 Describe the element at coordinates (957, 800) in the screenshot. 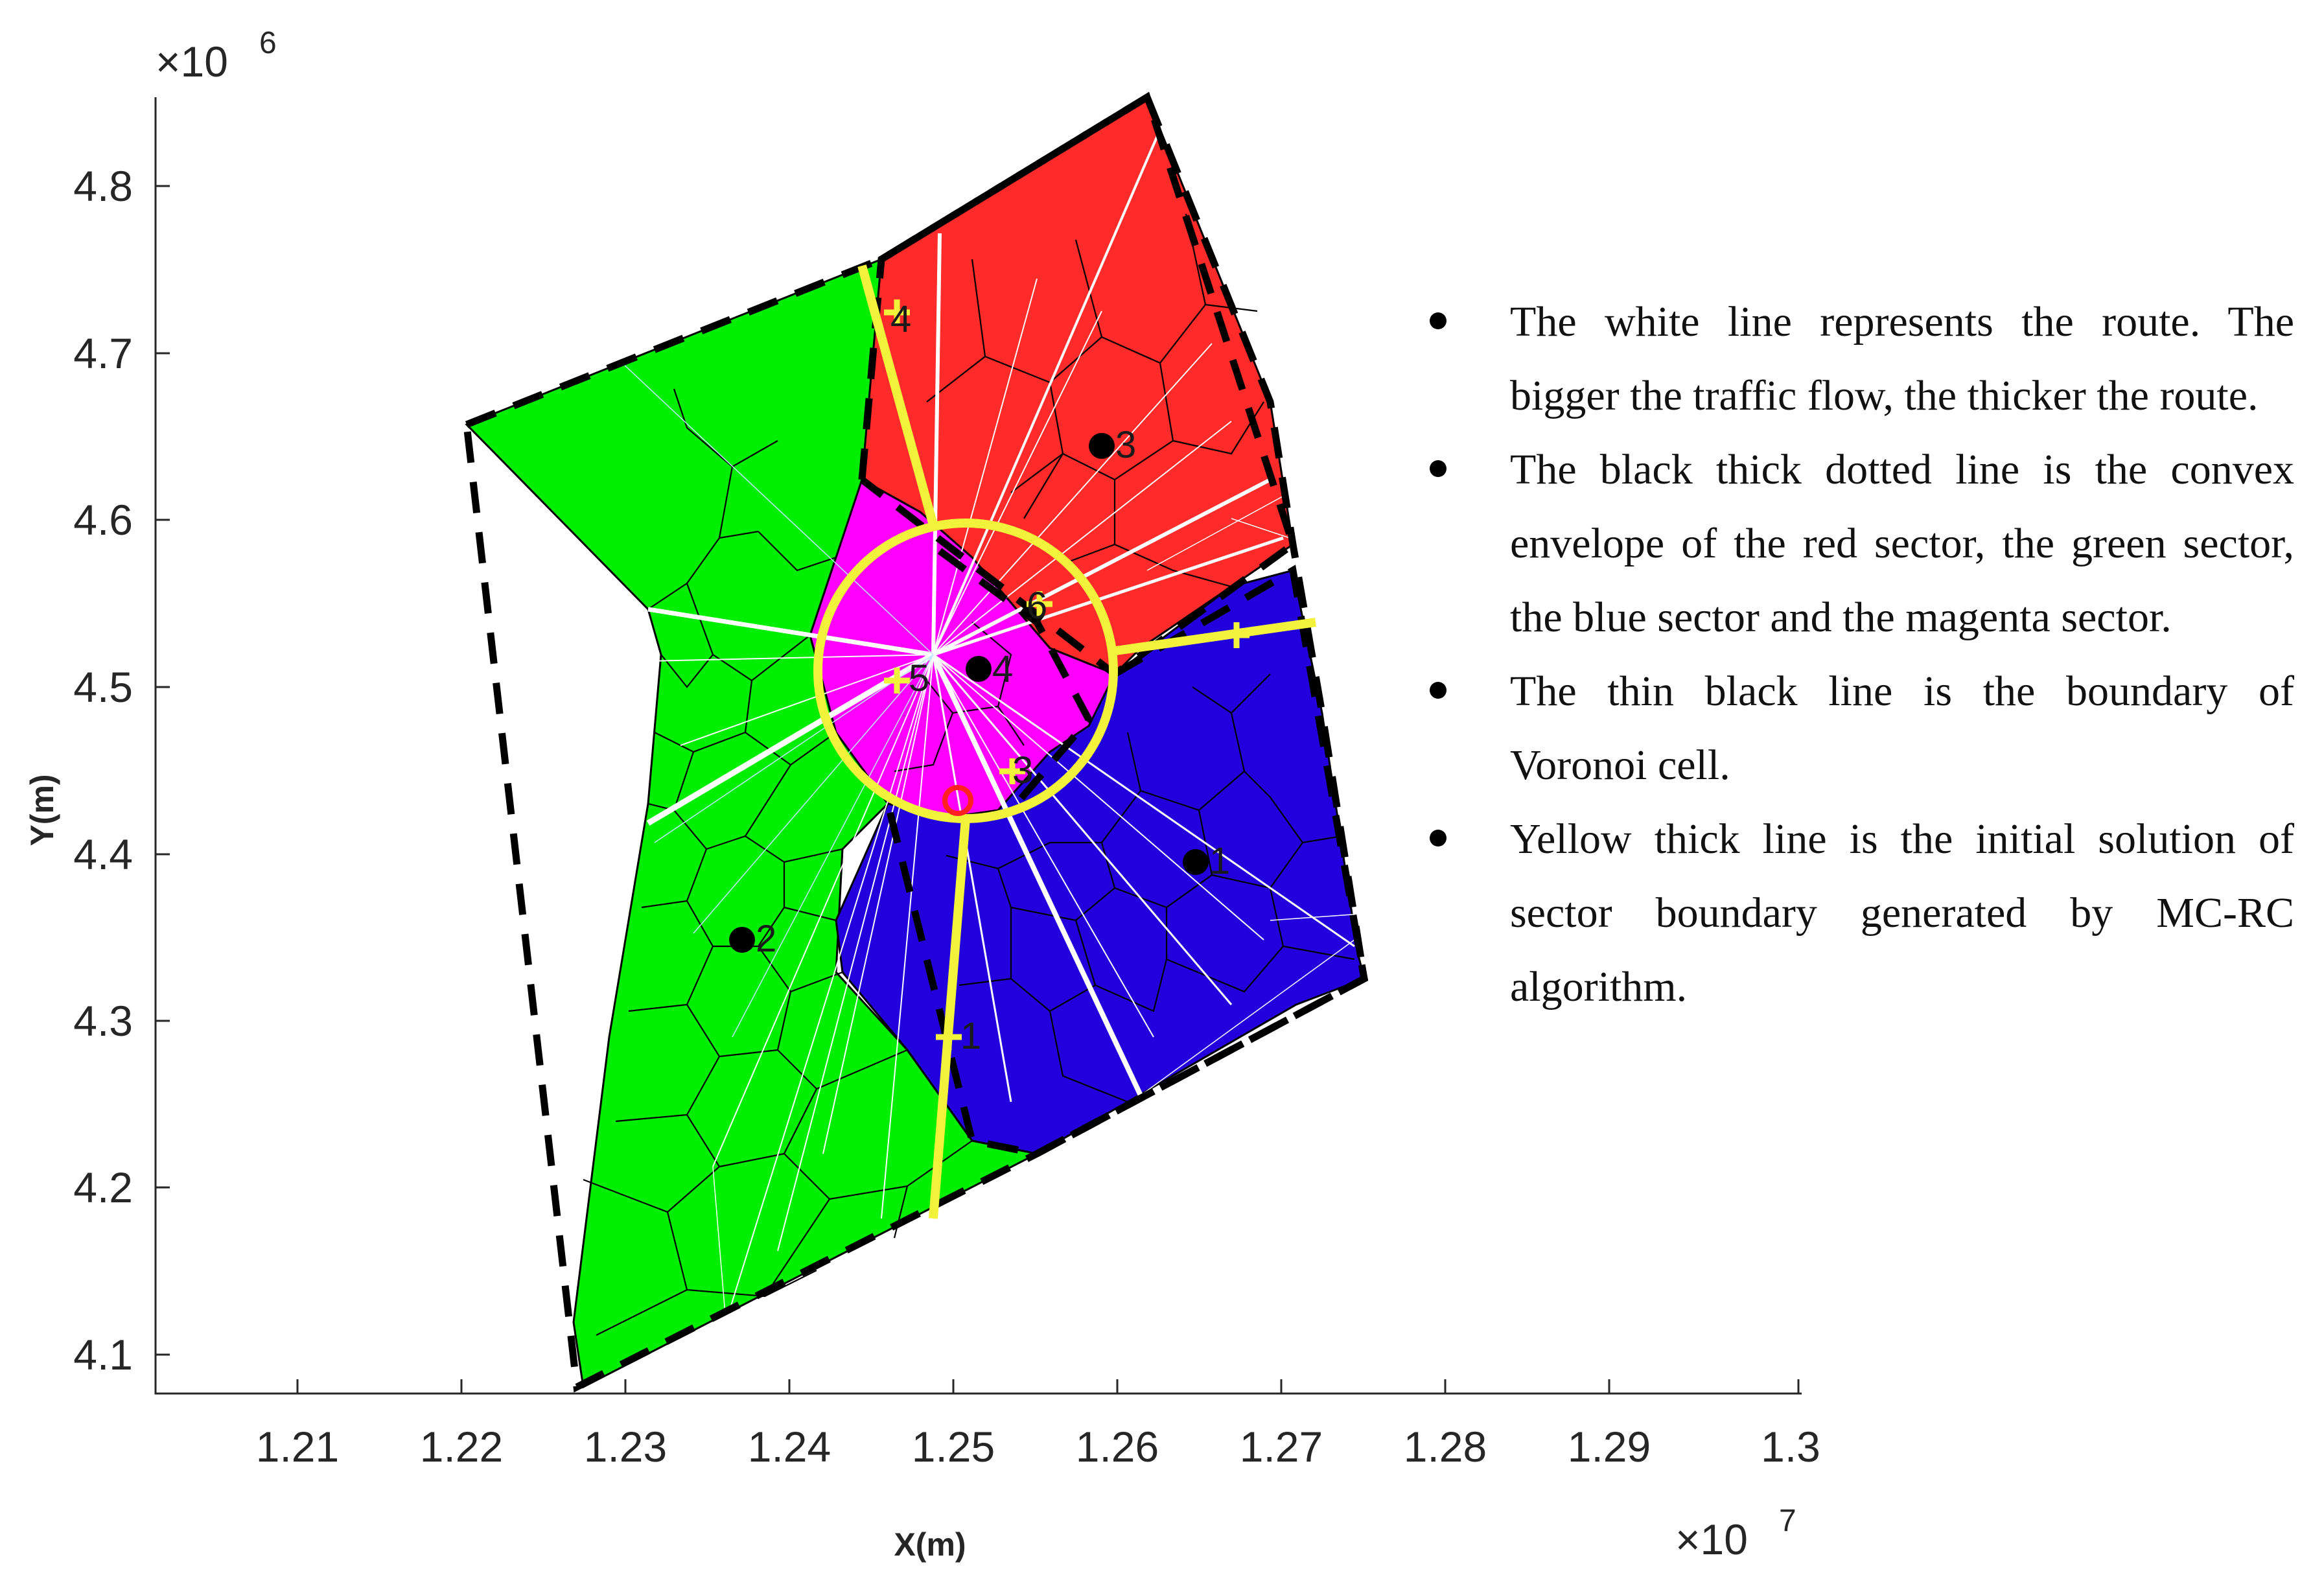

I see `start-point-marker` at that location.